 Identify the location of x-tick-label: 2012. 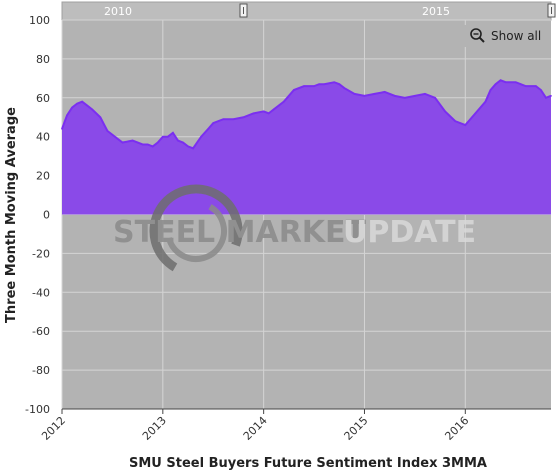
(53, 428).